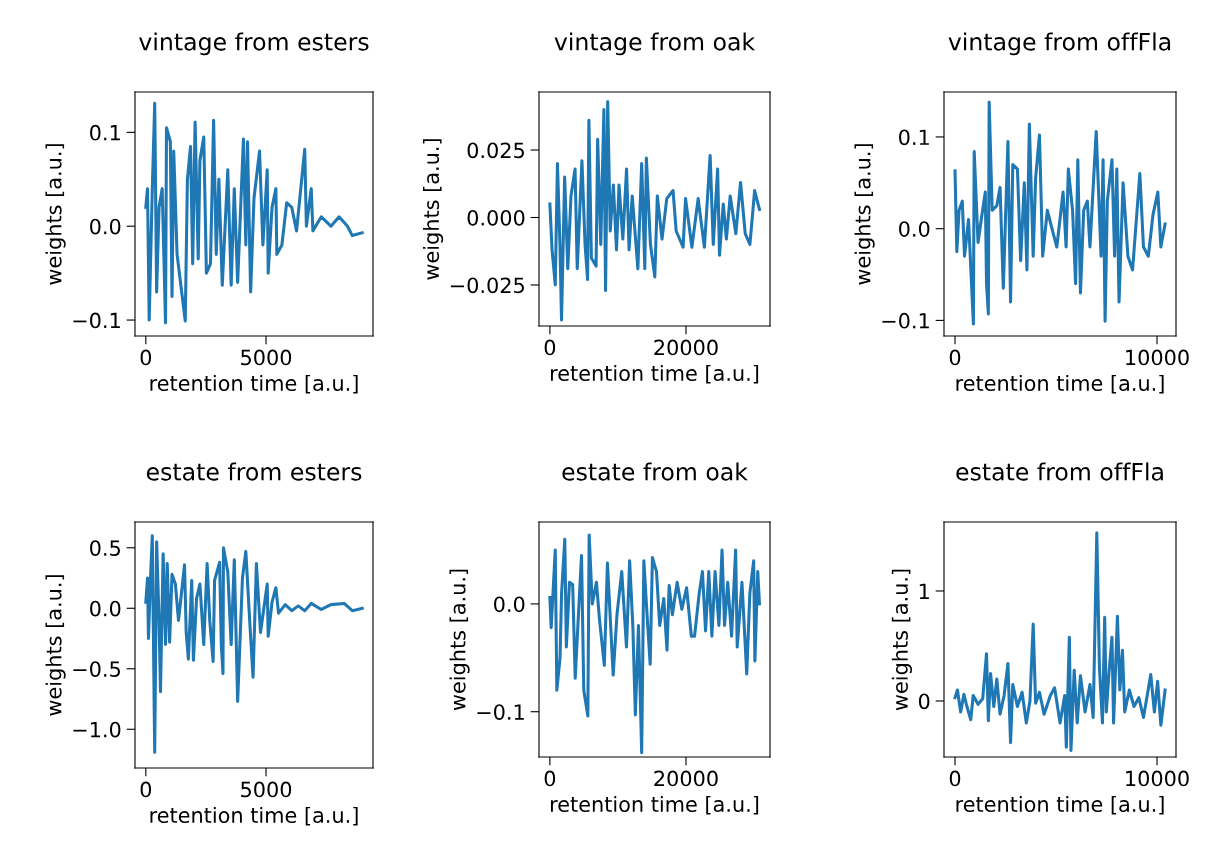 The height and width of the screenshot is (845, 1224). What do you see at coordinates (487, 285) in the screenshot?
I see `y-tick-label: −0.025` at bounding box center [487, 285].